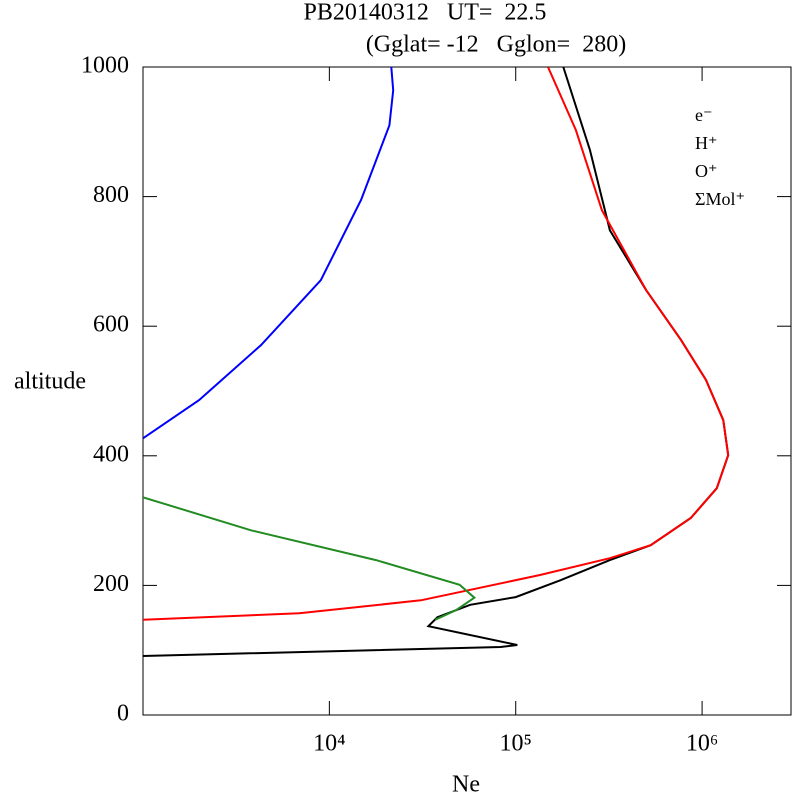 The width and height of the screenshot is (792, 801). I want to click on chart-subtitle: (Gglat= -12 Gglon= 280), so click(496, 45).